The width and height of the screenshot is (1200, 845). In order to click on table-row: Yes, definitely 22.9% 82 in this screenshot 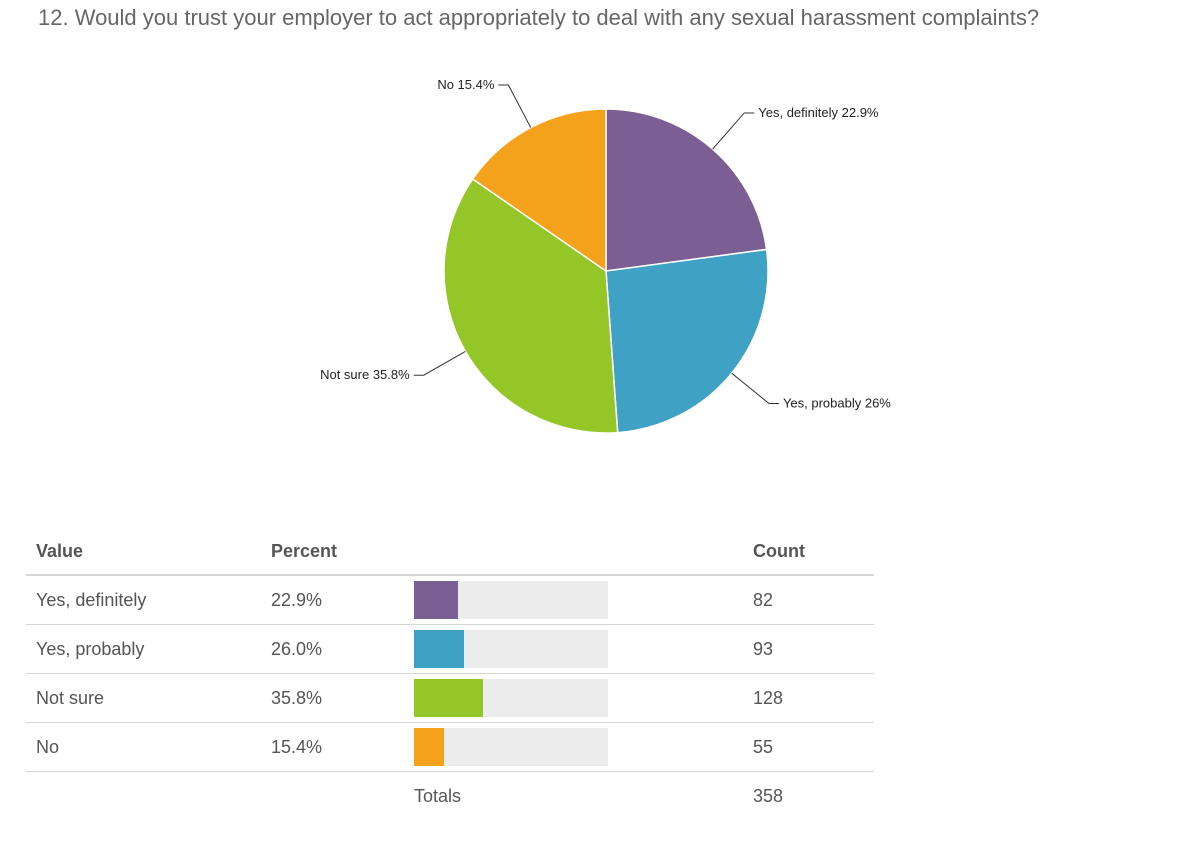, I will do `click(450, 600)`.